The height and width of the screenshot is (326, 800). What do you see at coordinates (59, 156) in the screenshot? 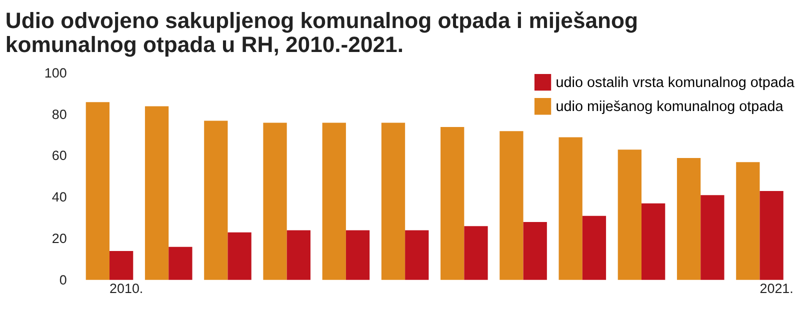
I see `y-tick-label: 60` at bounding box center [59, 156].